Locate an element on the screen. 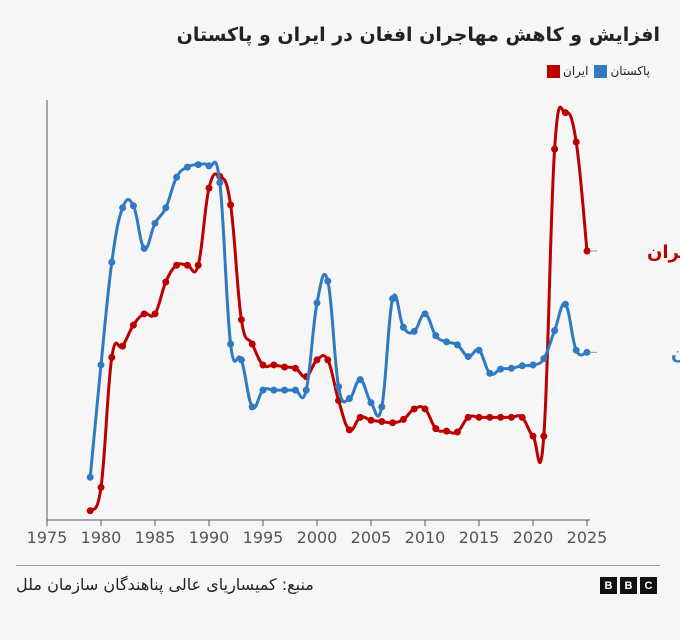 The height and width of the screenshot is (640, 680). series-label: ایران is located at coordinates (663, 252).